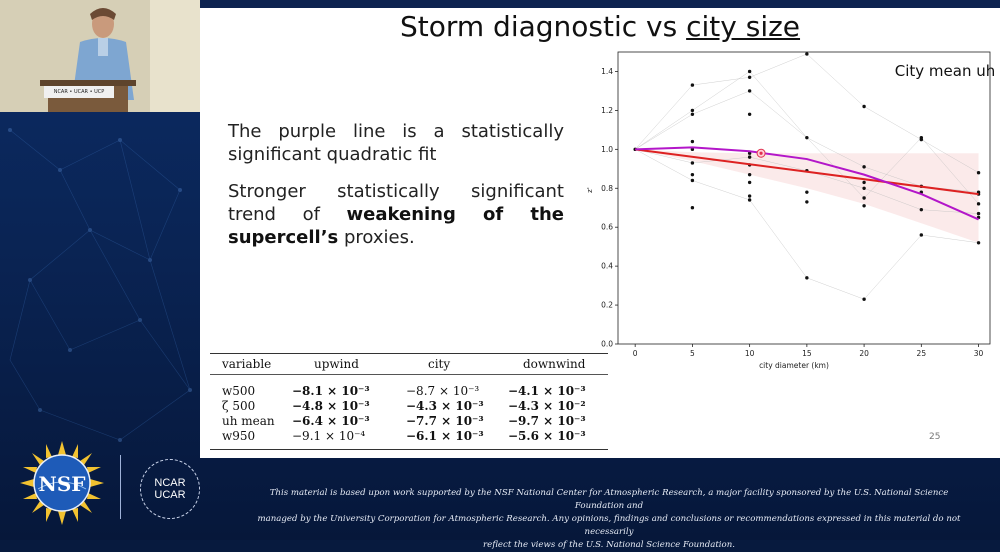  What do you see at coordinates (409, 363) in the screenshot?
I see `table-header: variable upwind city downwind` at bounding box center [409, 363].